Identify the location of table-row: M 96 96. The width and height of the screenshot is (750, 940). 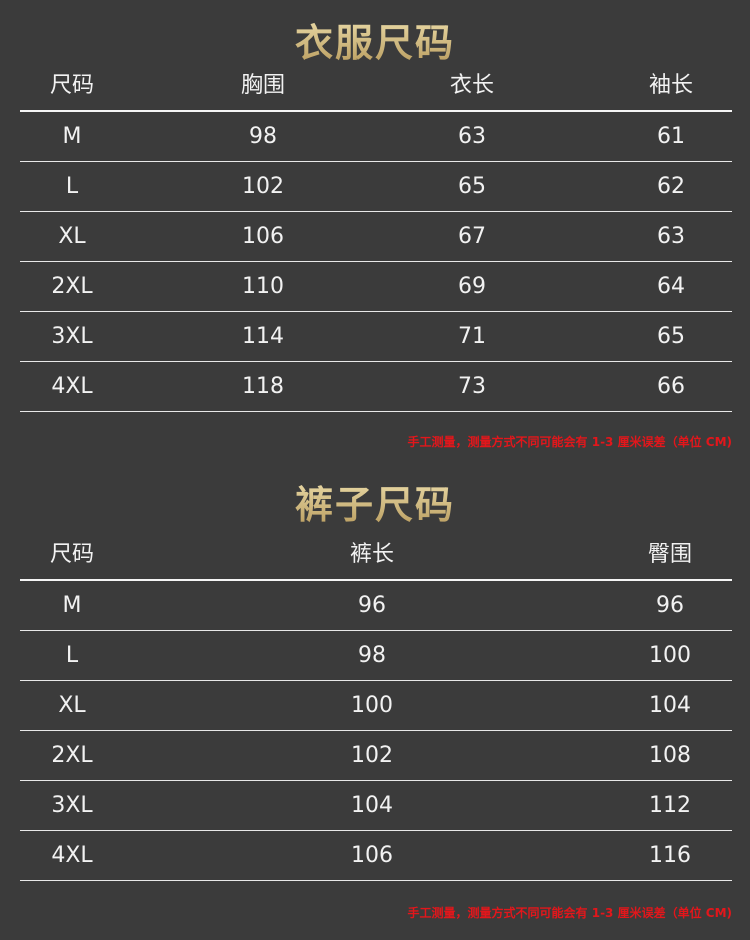
(376, 606).